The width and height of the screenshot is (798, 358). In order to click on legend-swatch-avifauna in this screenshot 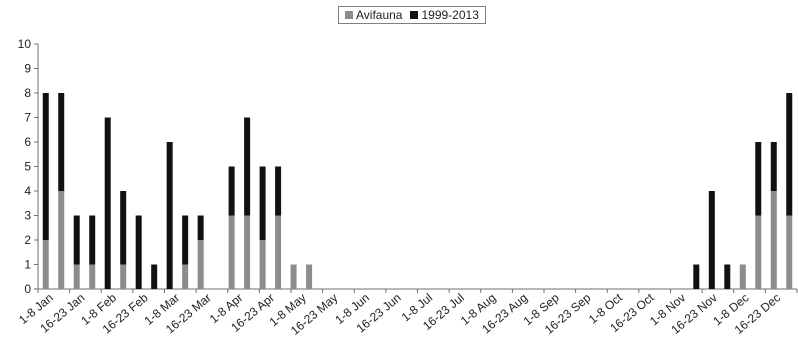, I will do `click(349, 15)`.